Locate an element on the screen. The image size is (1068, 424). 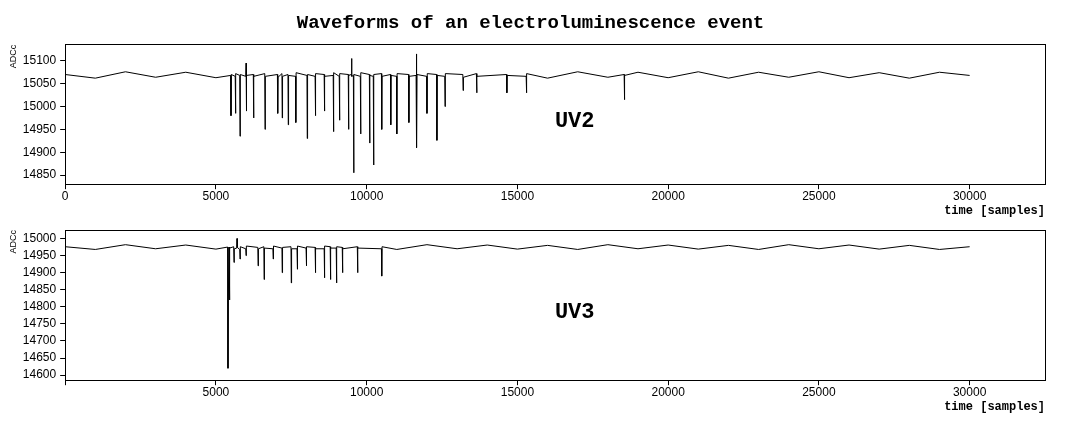
x-tick-label: 0 is located at coordinates (65, 195).